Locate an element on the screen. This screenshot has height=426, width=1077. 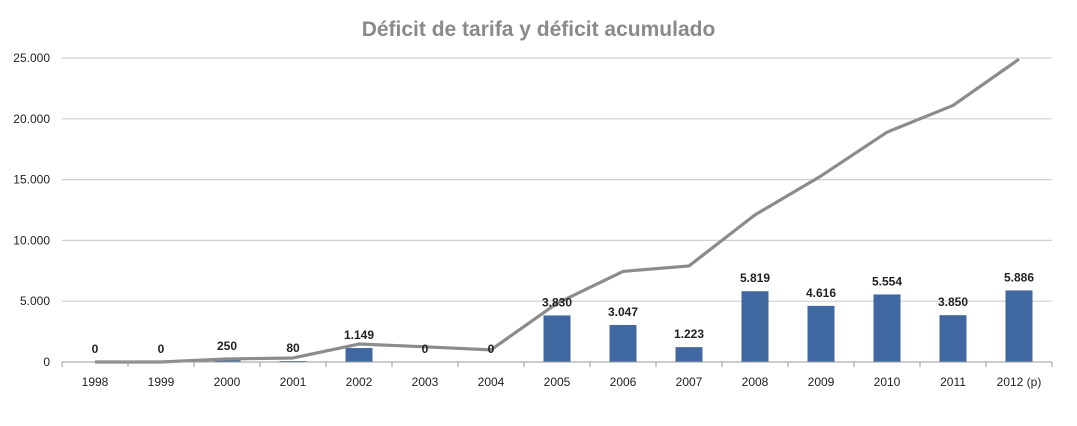
x-tick-label: 1999 is located at coordinates (161, 382).